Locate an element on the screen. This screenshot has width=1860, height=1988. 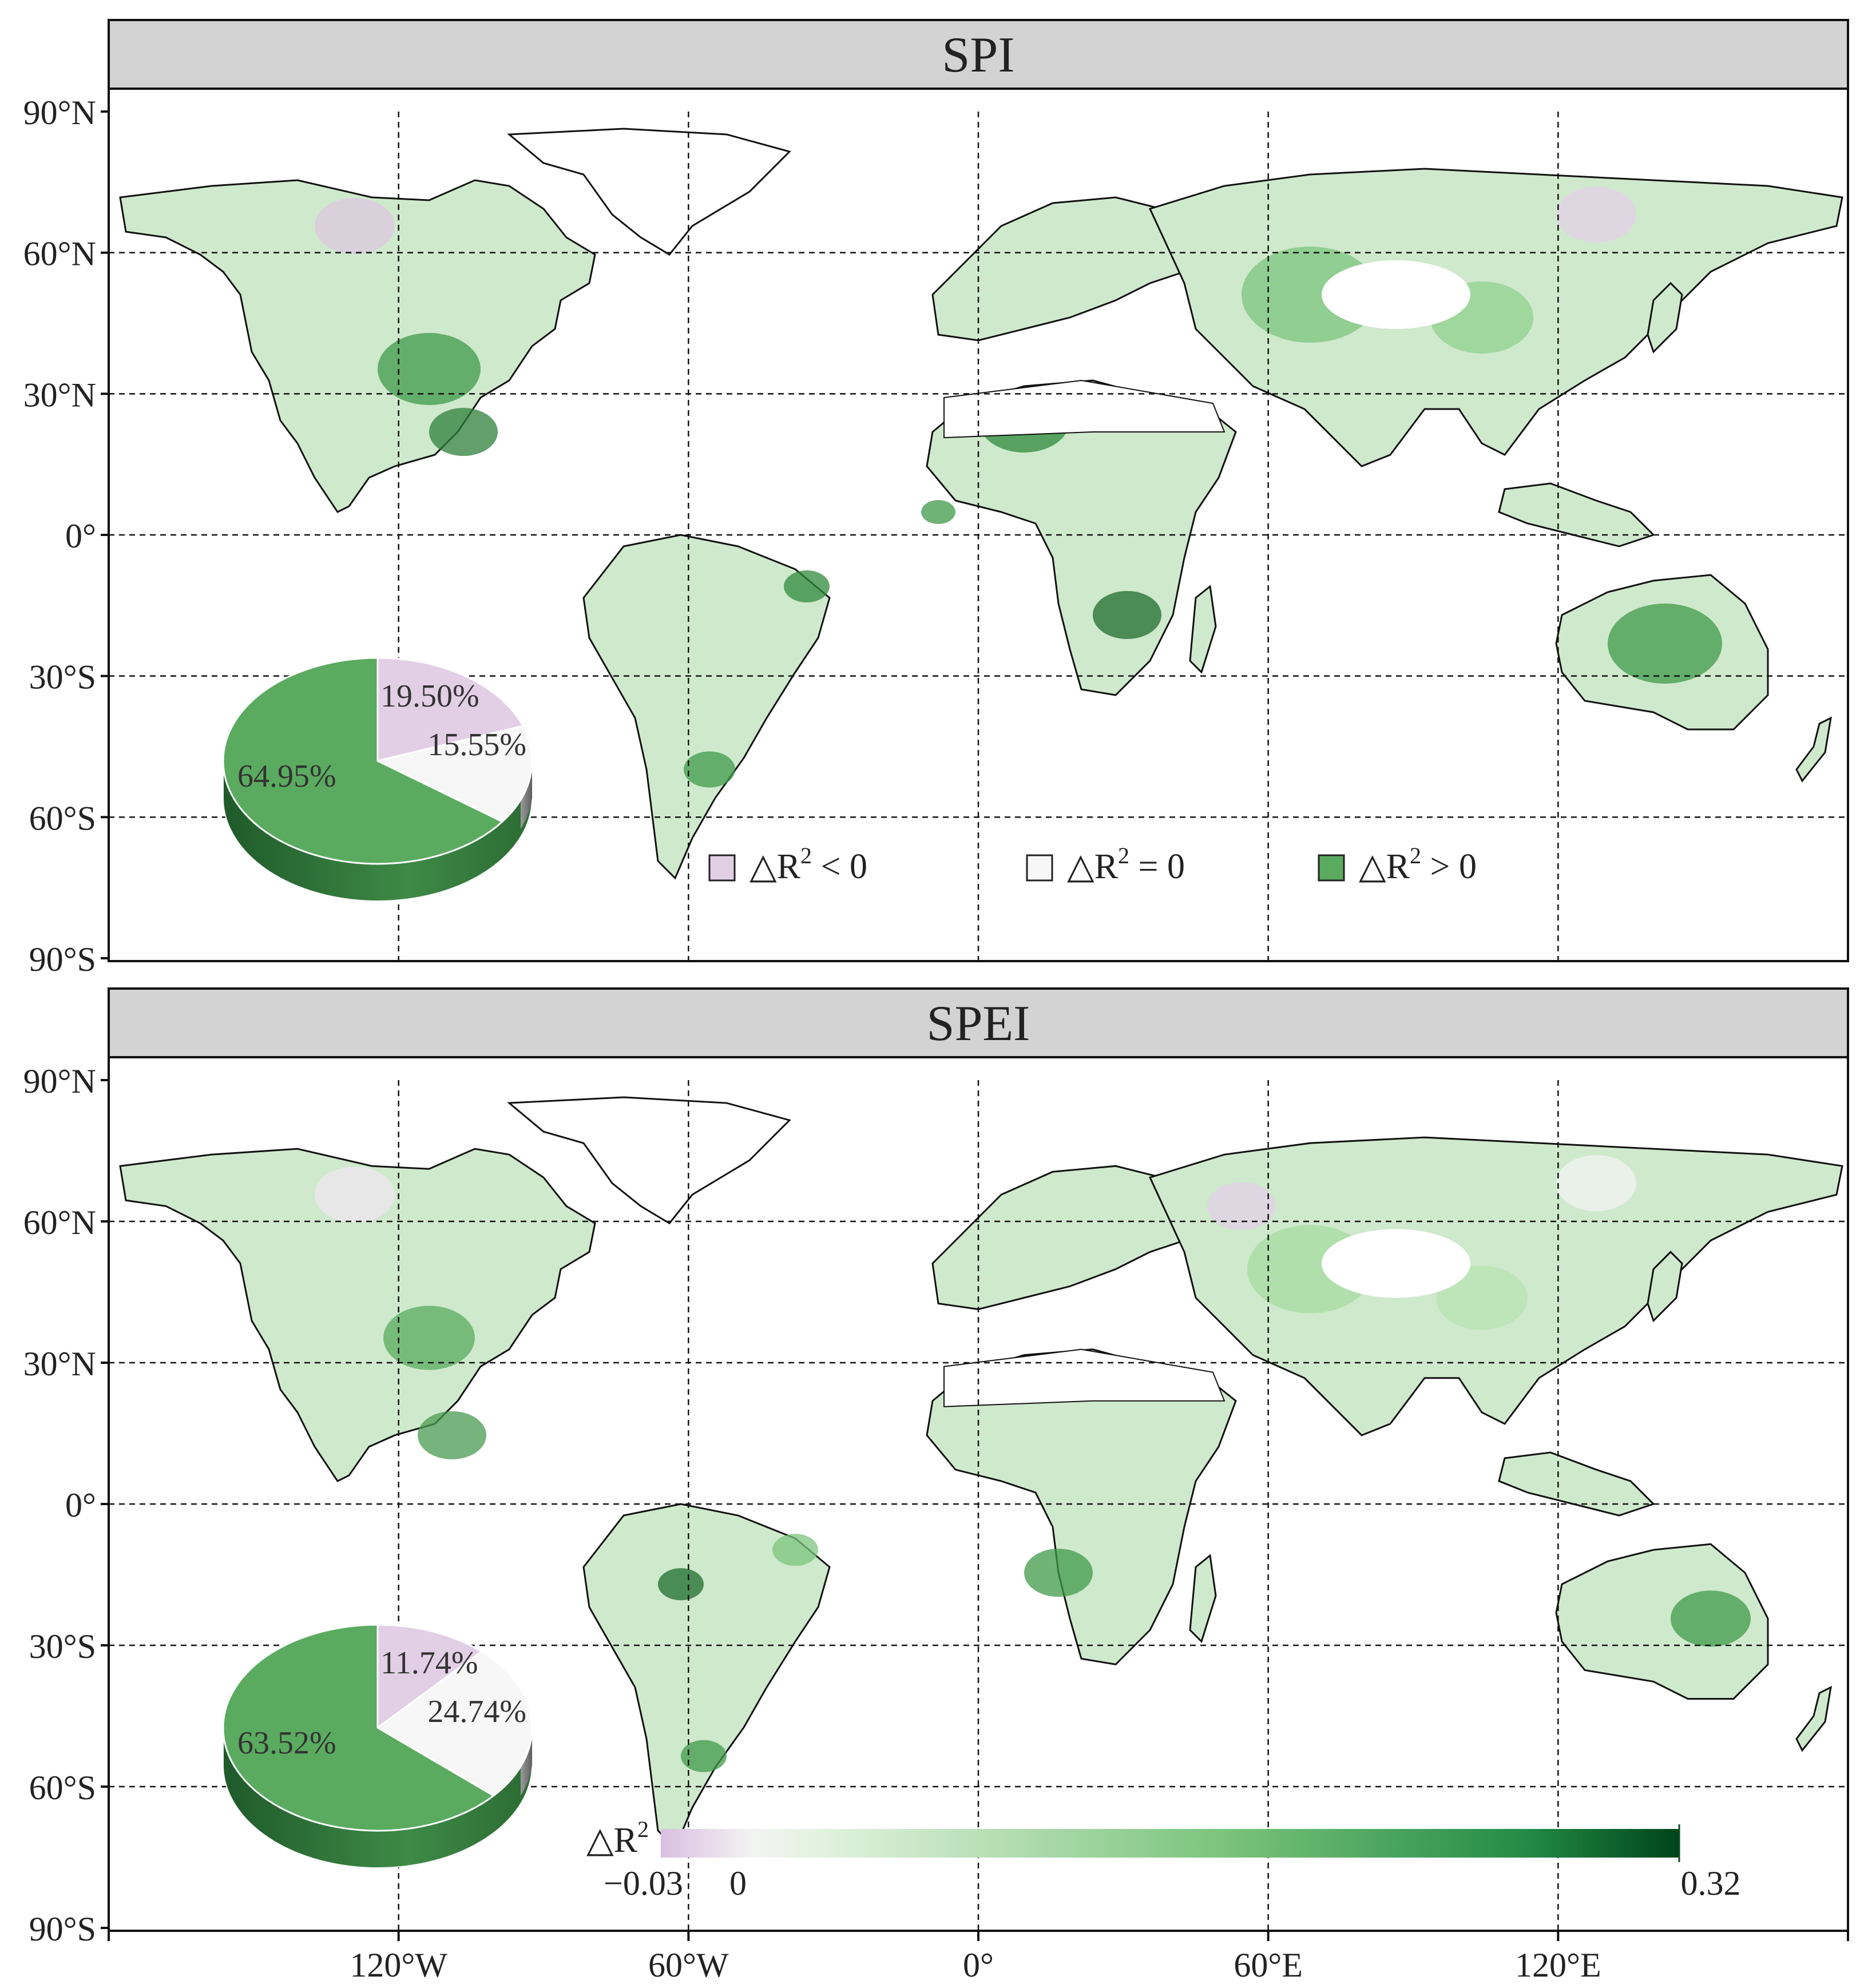
panel-title: SPI is located at coordinates (978, 55).